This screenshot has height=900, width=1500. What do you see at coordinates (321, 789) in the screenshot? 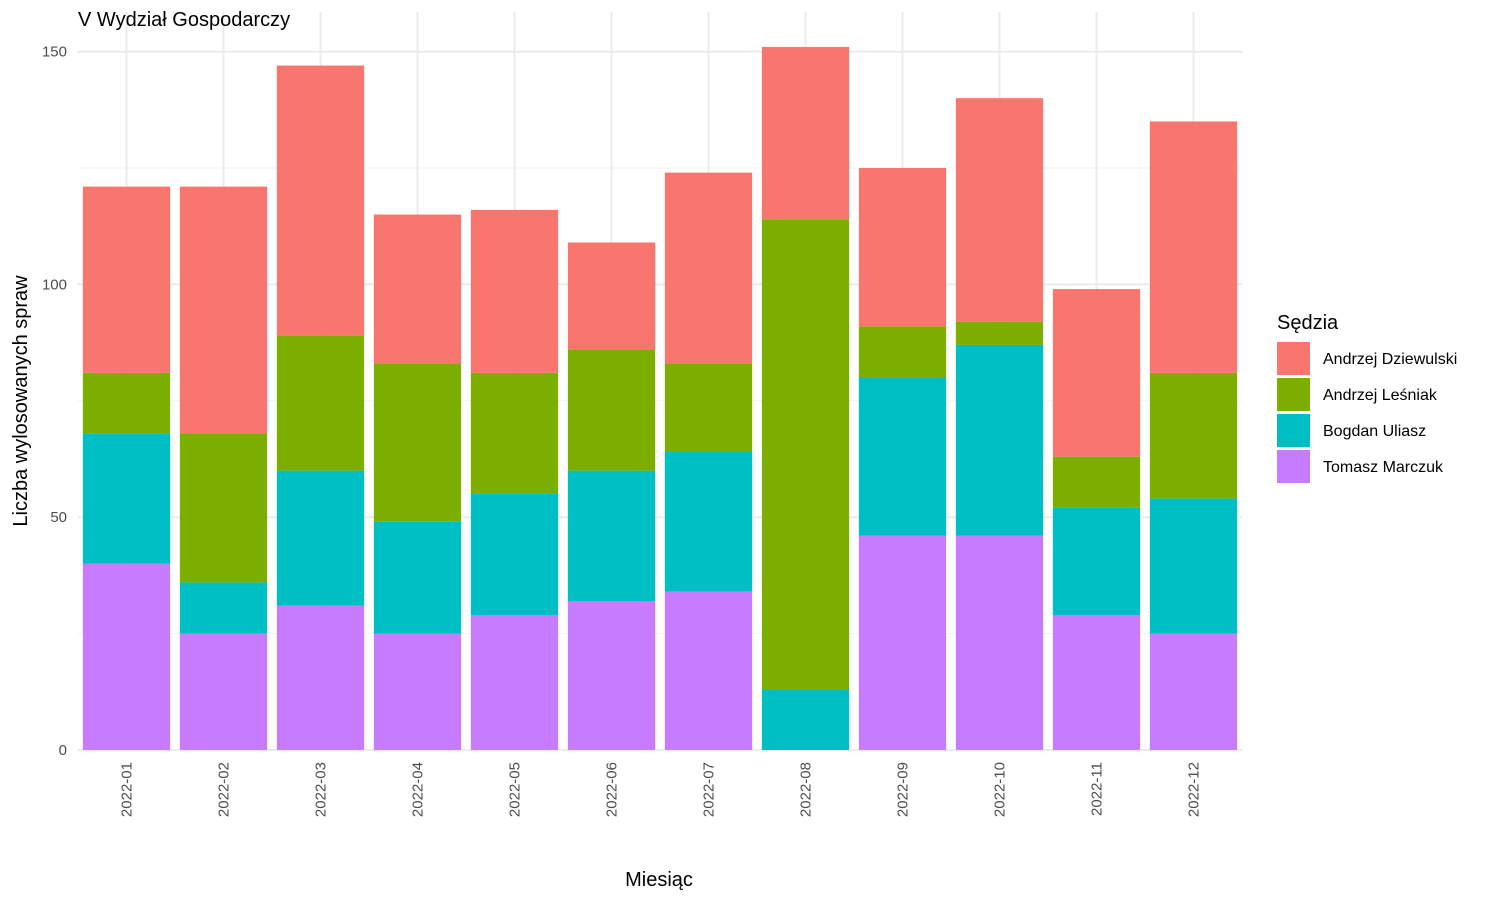
I see `x-tick-label: 2022-03` at bounding box center [321, 789].